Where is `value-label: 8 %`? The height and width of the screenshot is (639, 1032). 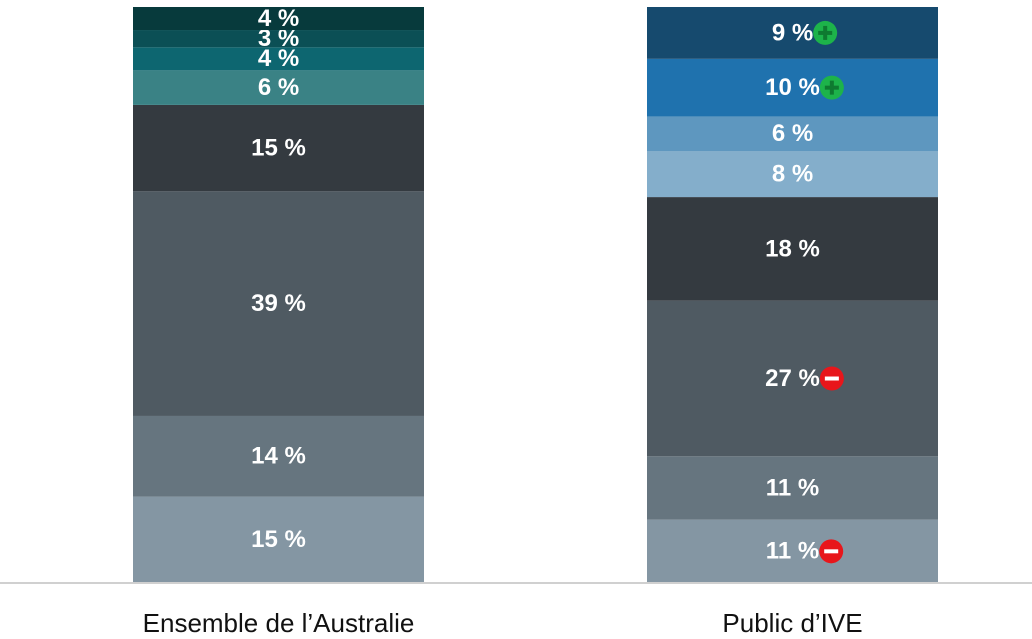 value-label: 8 % is located at coordinates (792, 173).